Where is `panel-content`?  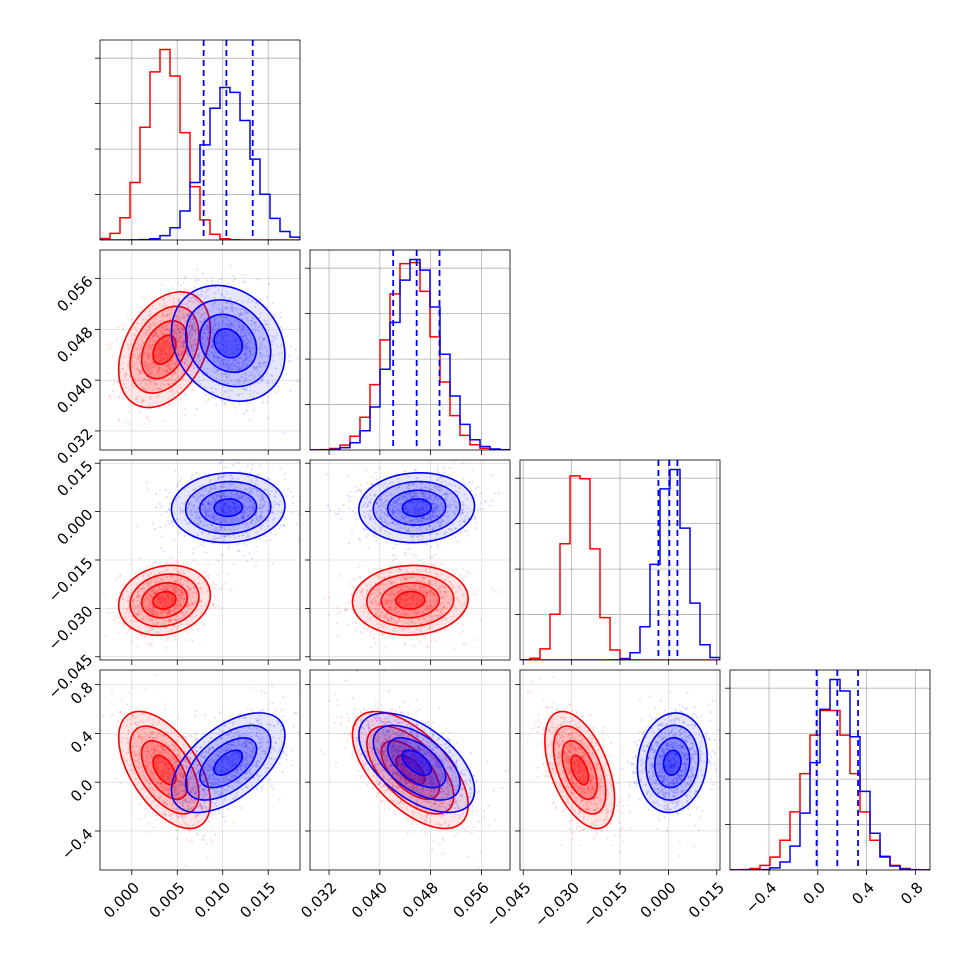 panel-content is located at coordinates (410, 560).